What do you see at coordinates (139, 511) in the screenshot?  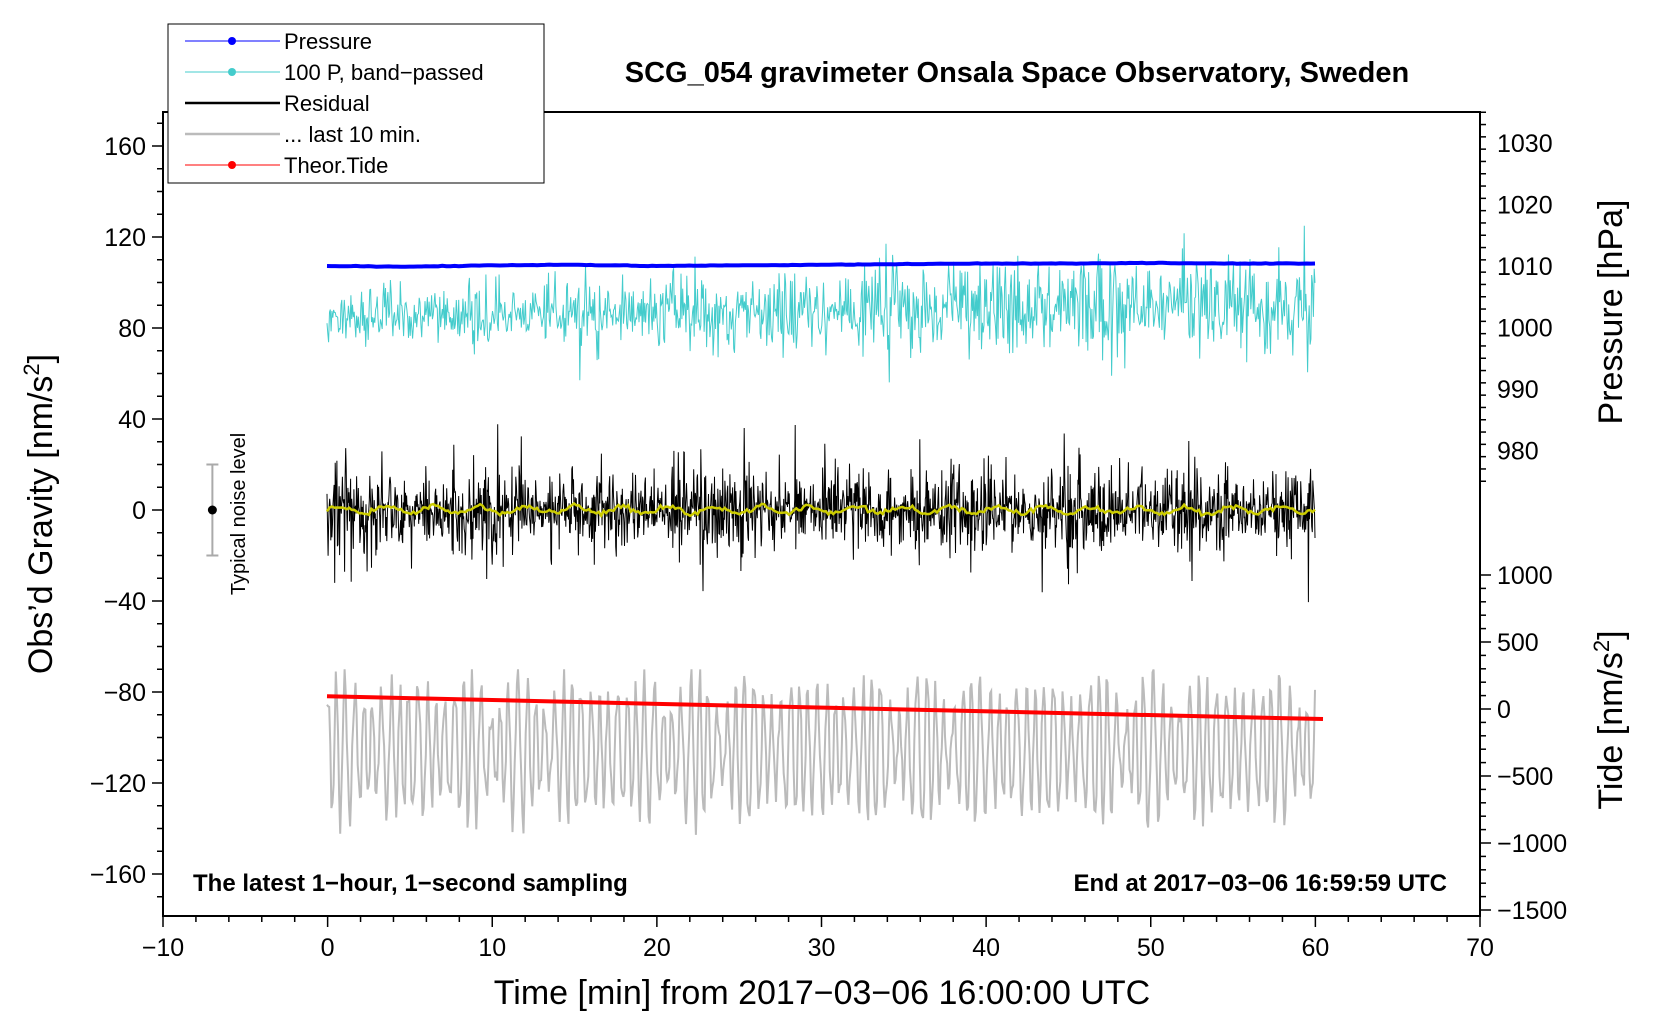 I see `y-left-tick-label: 0` at bounding box center [139, 511].